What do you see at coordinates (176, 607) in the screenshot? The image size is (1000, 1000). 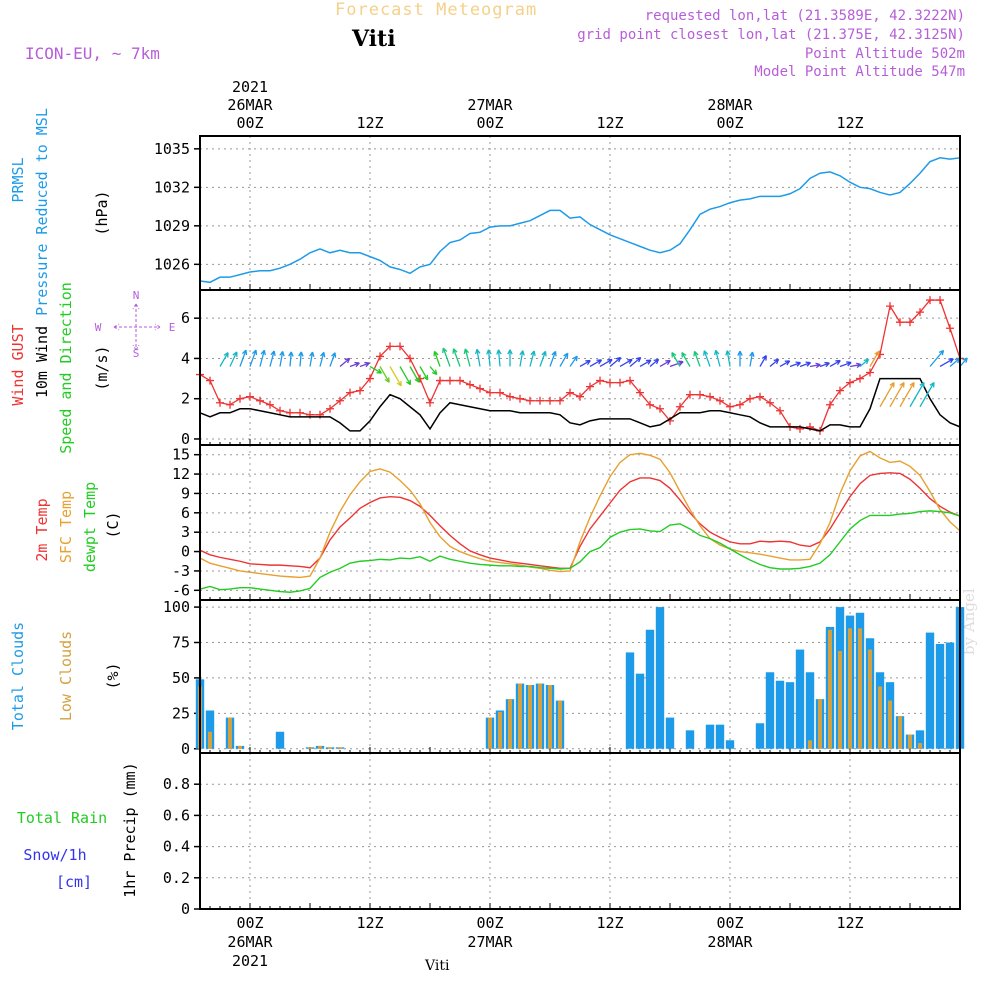 I see `y-tick-label: 100` at bounding box center [176, 607].